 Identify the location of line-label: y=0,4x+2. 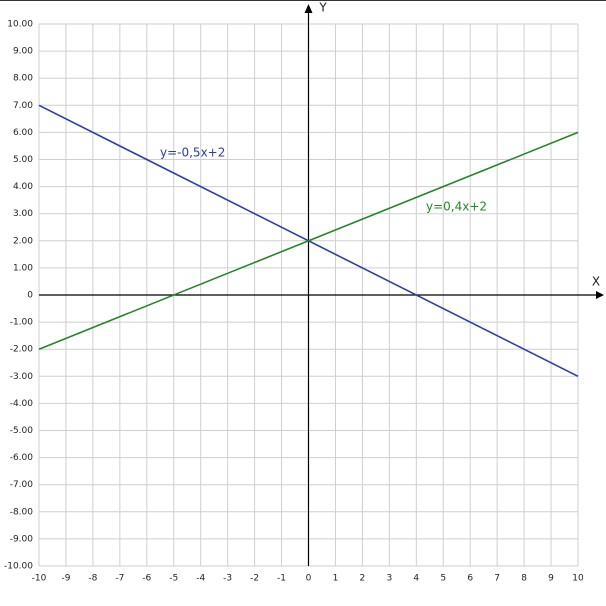
(456, 207).